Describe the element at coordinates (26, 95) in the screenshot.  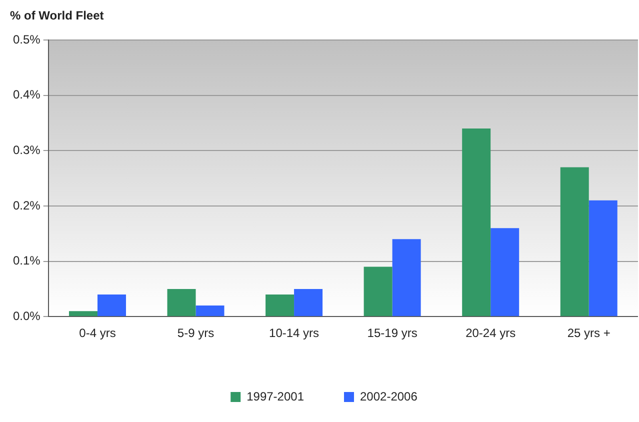
I see `y-tick-label: 0.4%` at that location.